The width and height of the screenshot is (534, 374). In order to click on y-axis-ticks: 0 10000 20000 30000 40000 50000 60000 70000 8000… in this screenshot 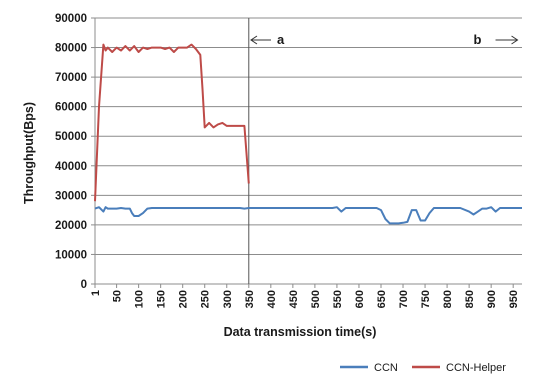, I will do `click(75, 152)`.